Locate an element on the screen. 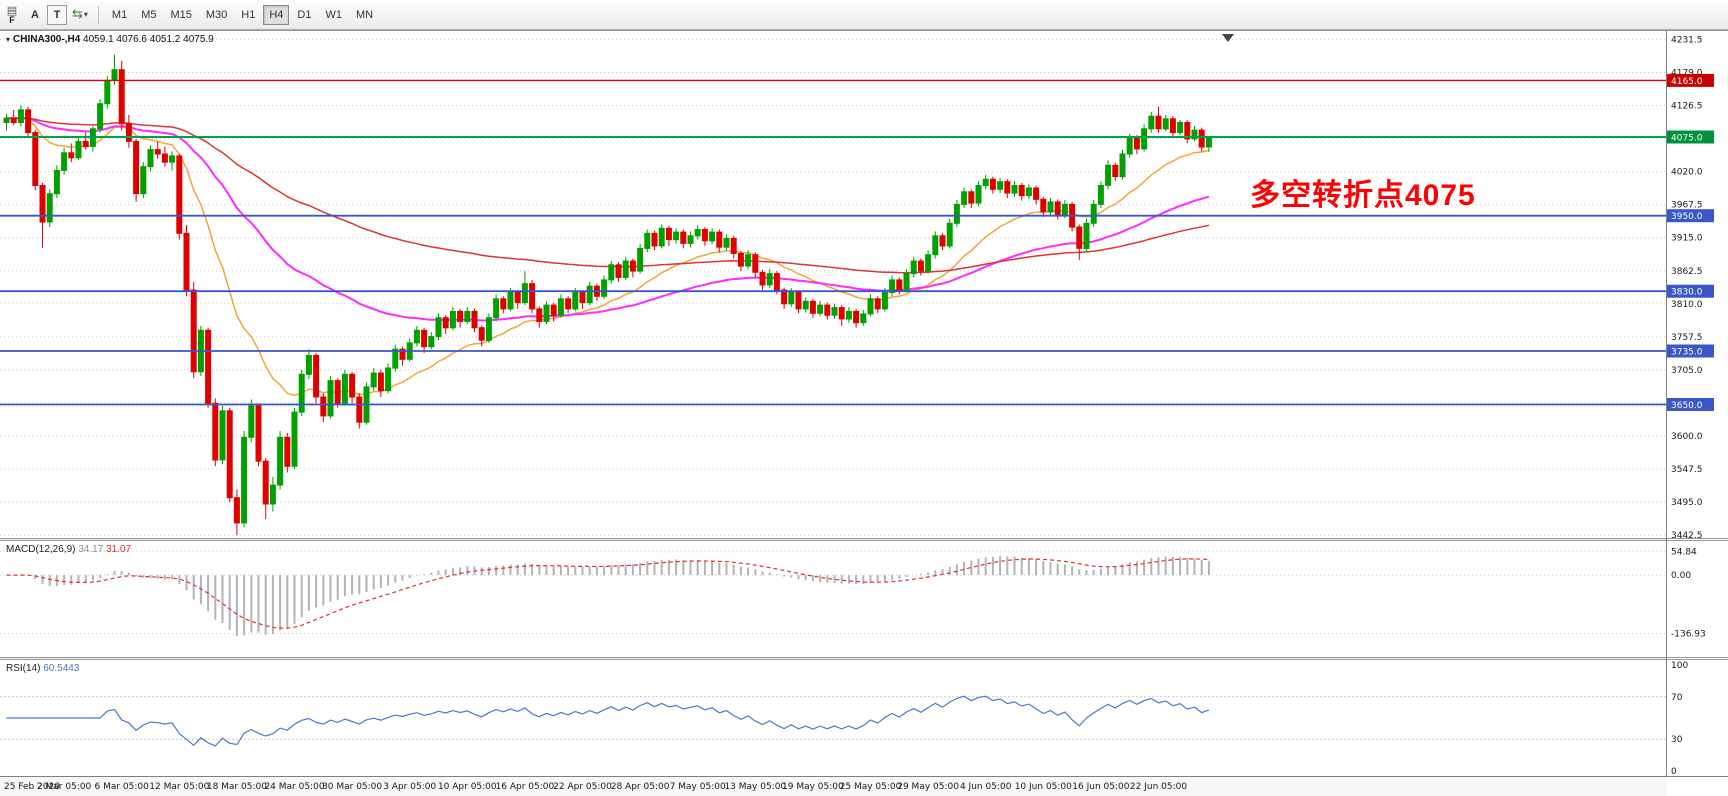  svg-text: 12 Mar 05:00 is located at coordinates (179, 787).